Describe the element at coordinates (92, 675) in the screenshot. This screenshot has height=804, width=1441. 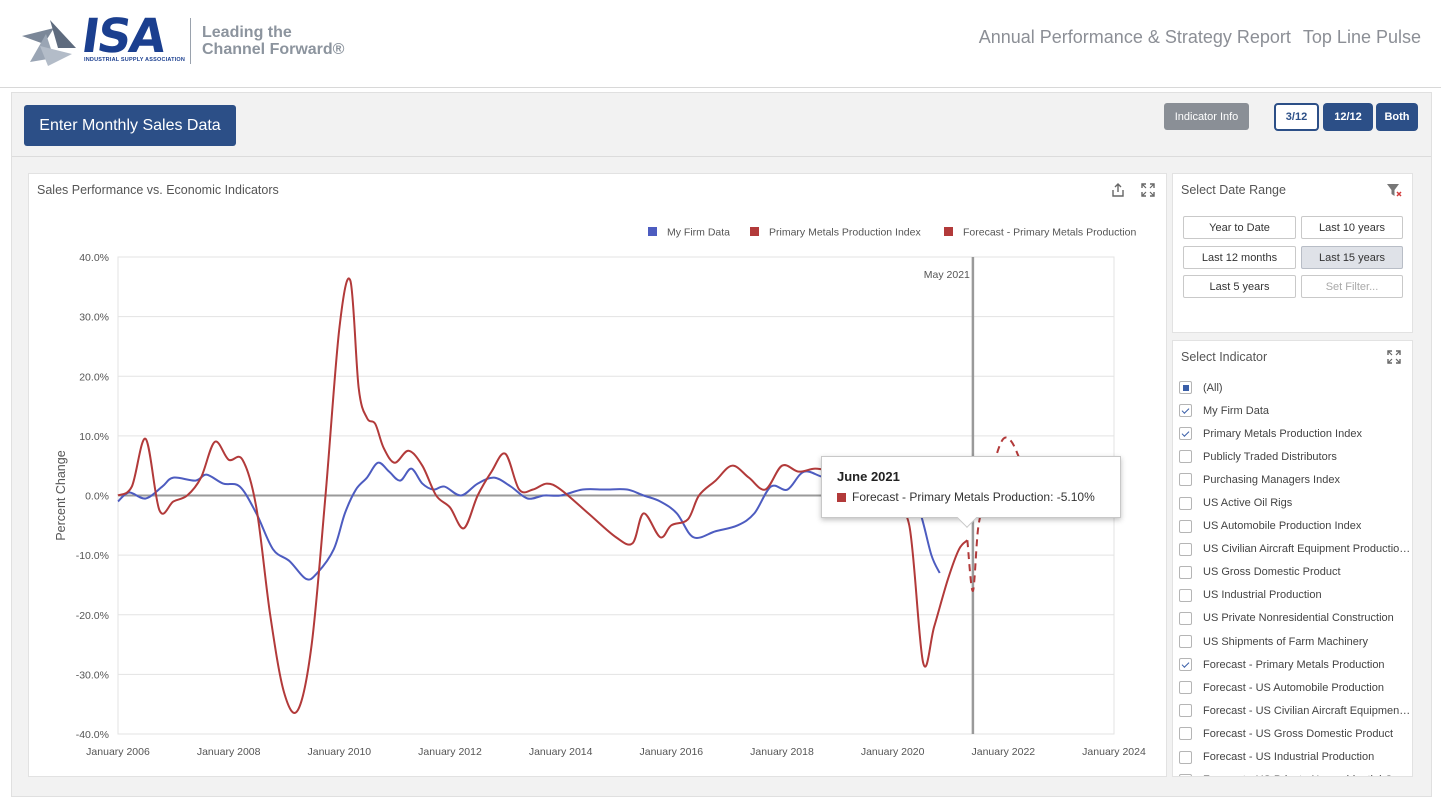
I see `y-tick-label: -30.0%` at that location.